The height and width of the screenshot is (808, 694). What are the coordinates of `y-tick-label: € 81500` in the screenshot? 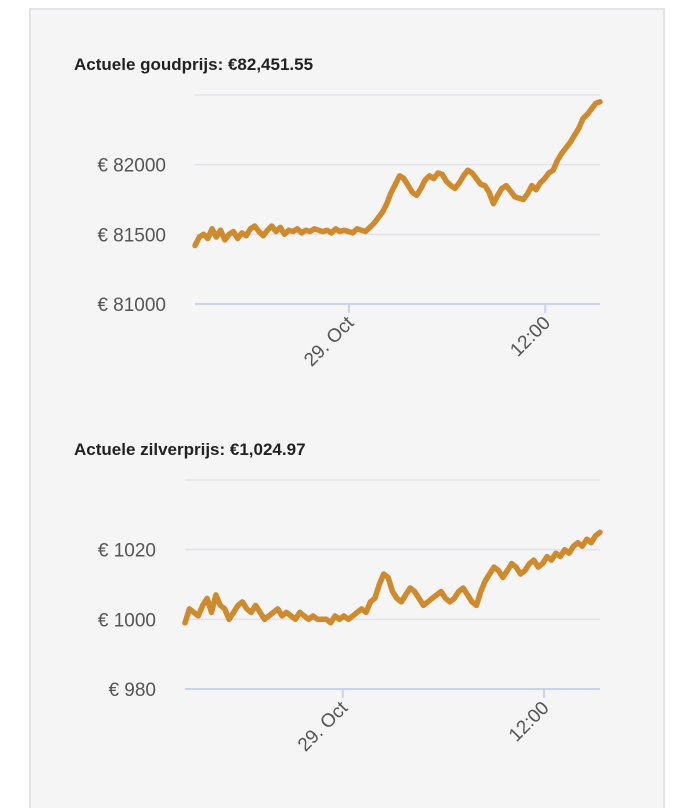 It's located at (131, 235).